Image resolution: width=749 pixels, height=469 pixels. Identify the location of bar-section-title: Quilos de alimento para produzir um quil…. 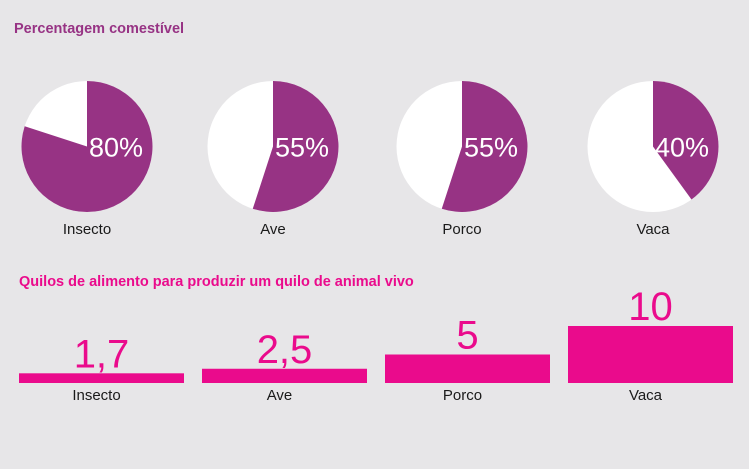
(216, 282).